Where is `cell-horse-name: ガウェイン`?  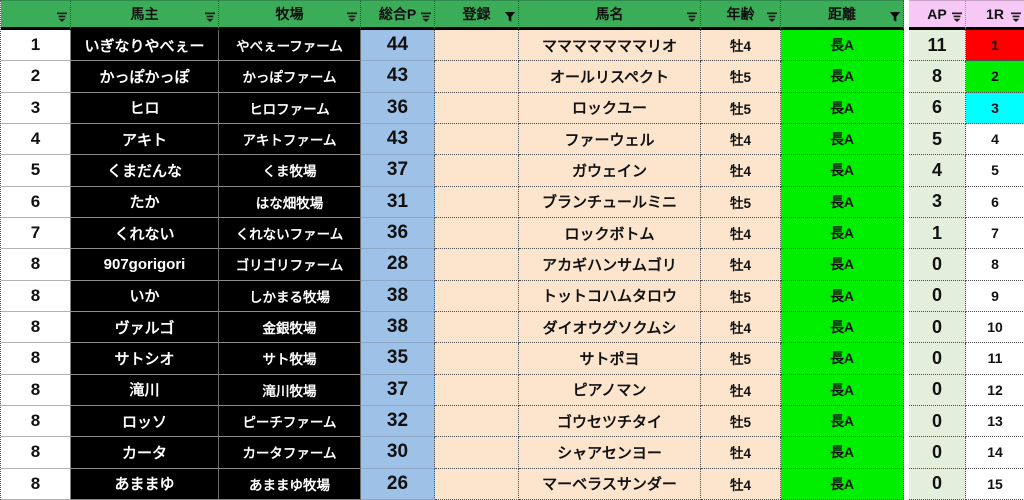 cell-horse-name: ガウェイン is located at coordinates (610, 171).